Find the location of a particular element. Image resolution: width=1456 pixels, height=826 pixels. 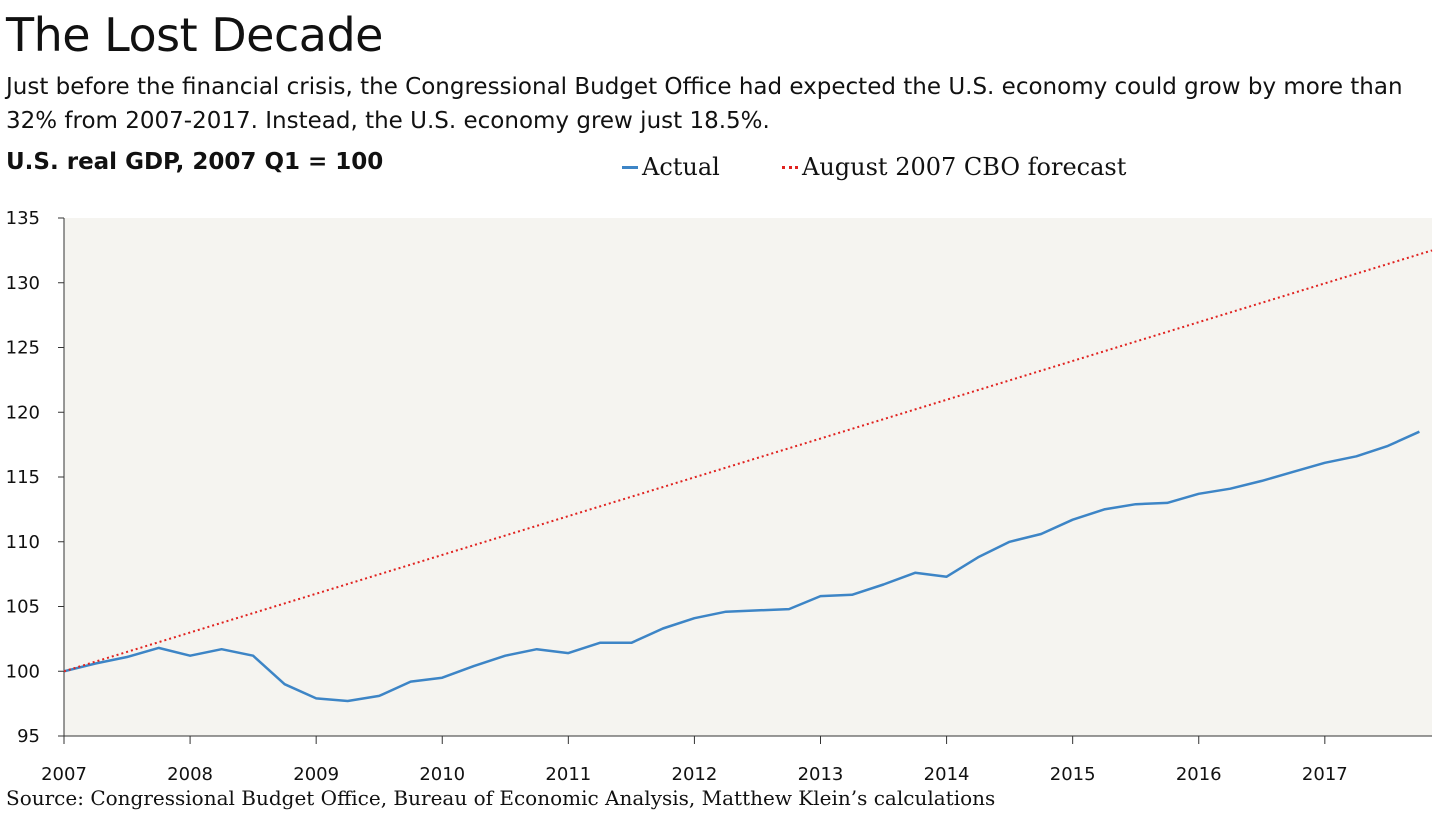

y-tick-label: 130 is located at coordinates (23, 283).